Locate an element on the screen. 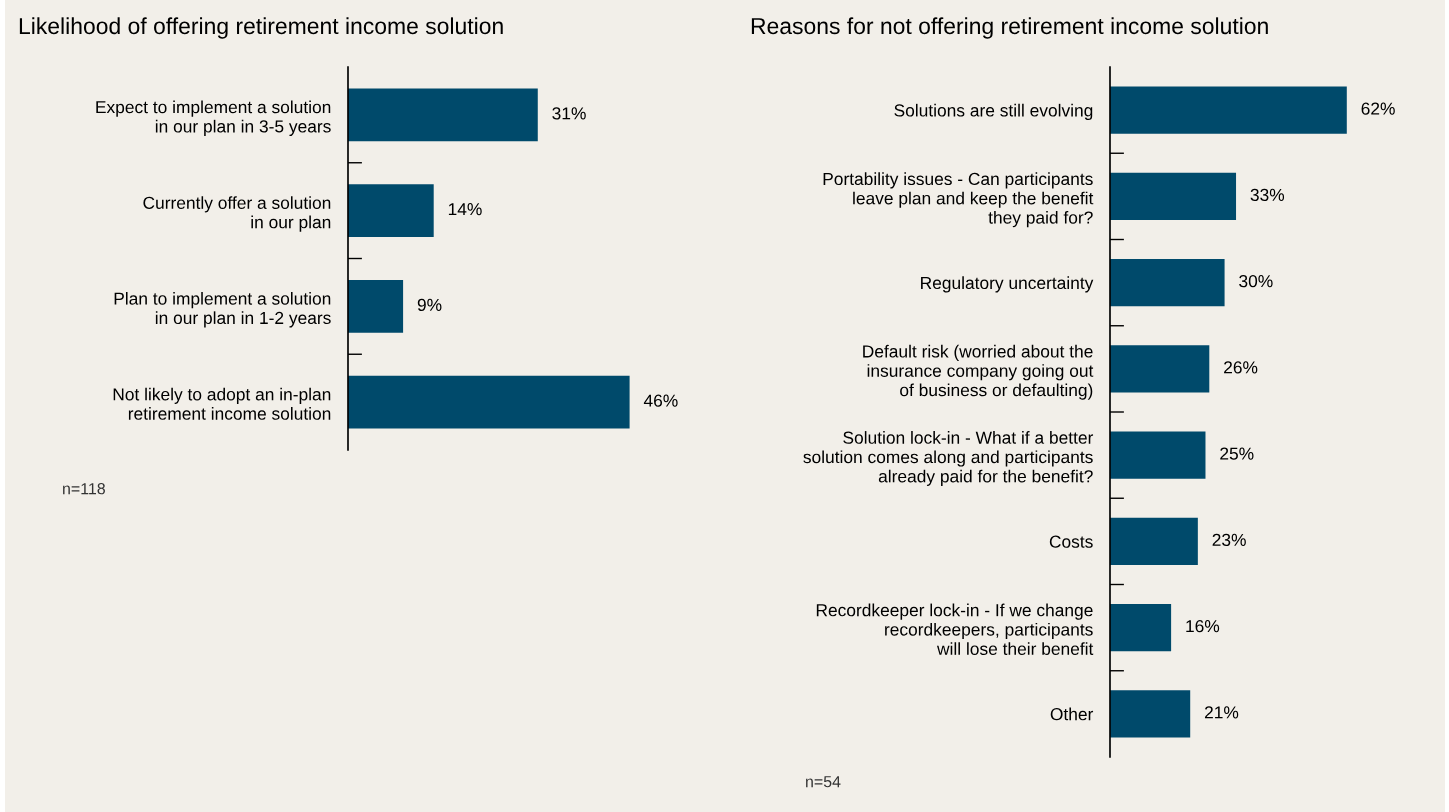 The width and height of the screenshot is (1449, 812). chart-title: Reasons for not offering retirement income solution is located at coordinates (1009, 28).